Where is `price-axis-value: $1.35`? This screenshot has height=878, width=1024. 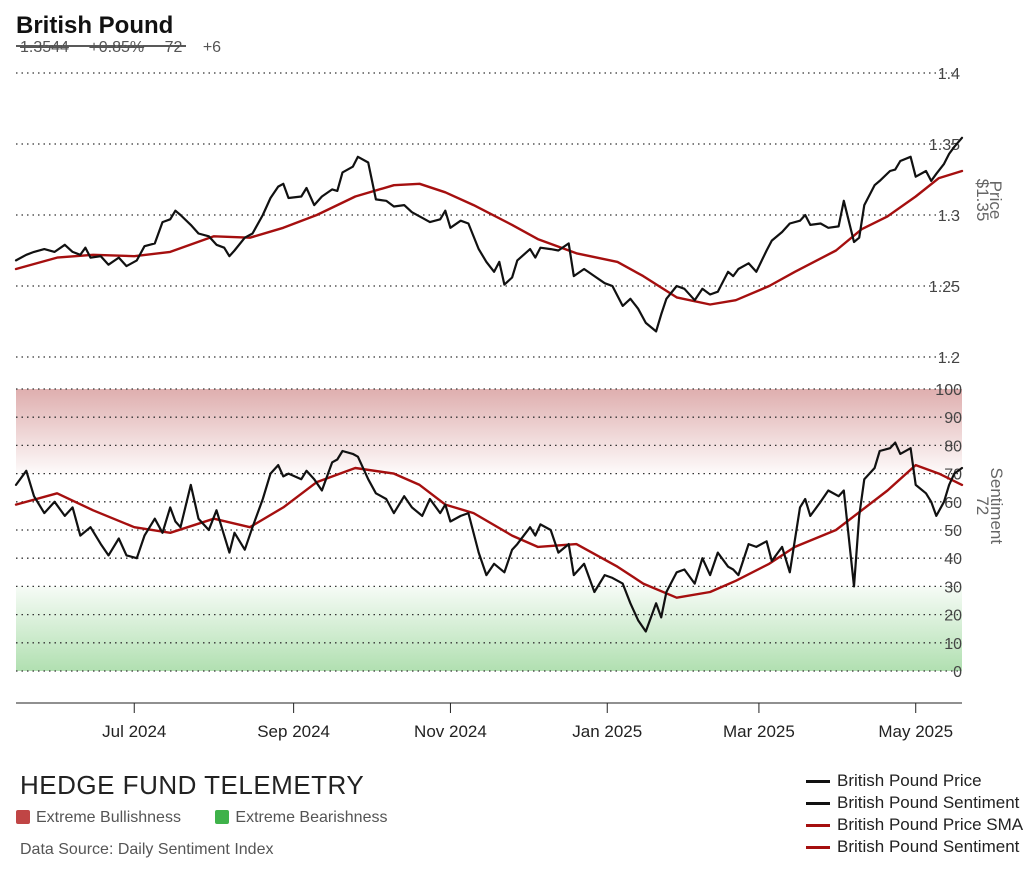
price-axis-value: $1.35 is located at coordinates (982, 200).